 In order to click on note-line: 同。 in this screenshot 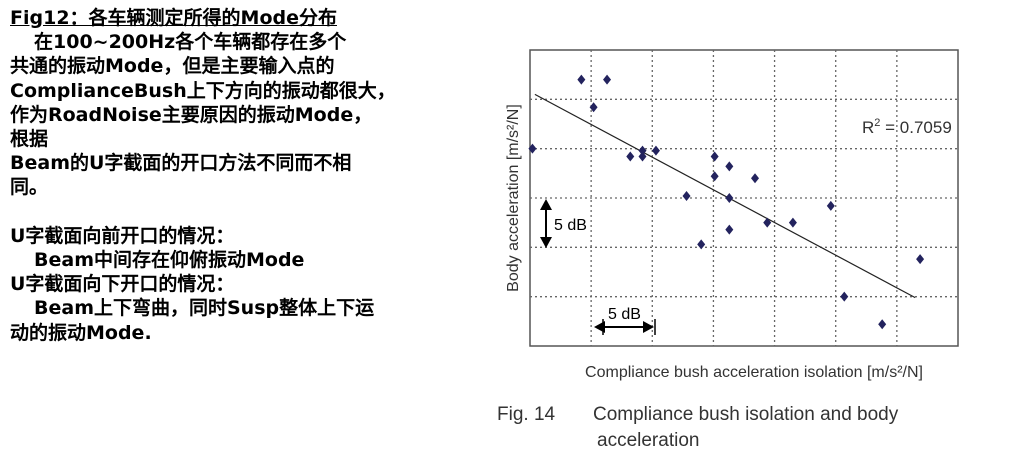, I will do `click(29, 187)`.